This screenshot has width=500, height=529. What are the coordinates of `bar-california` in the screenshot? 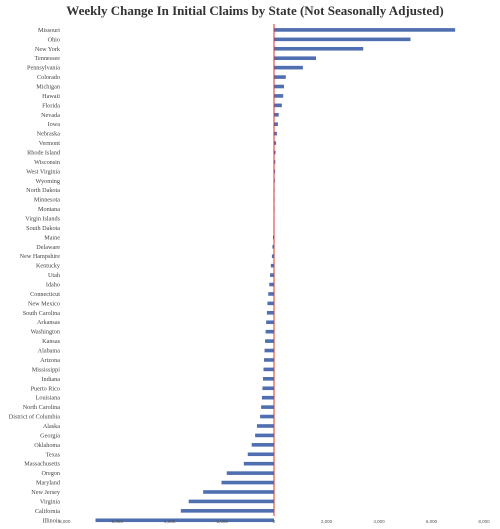 It's located at (227, 511).